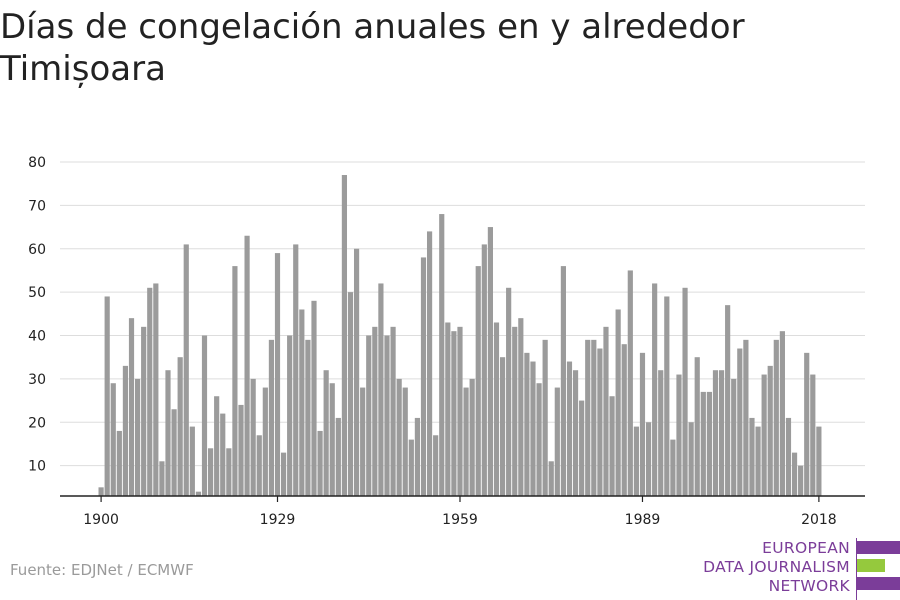 Image resolution: width=900 pixels, height=600 pixels. Describe the element at coordinates (502, 426) in the screenshot. I see `bar-1966` at that location.